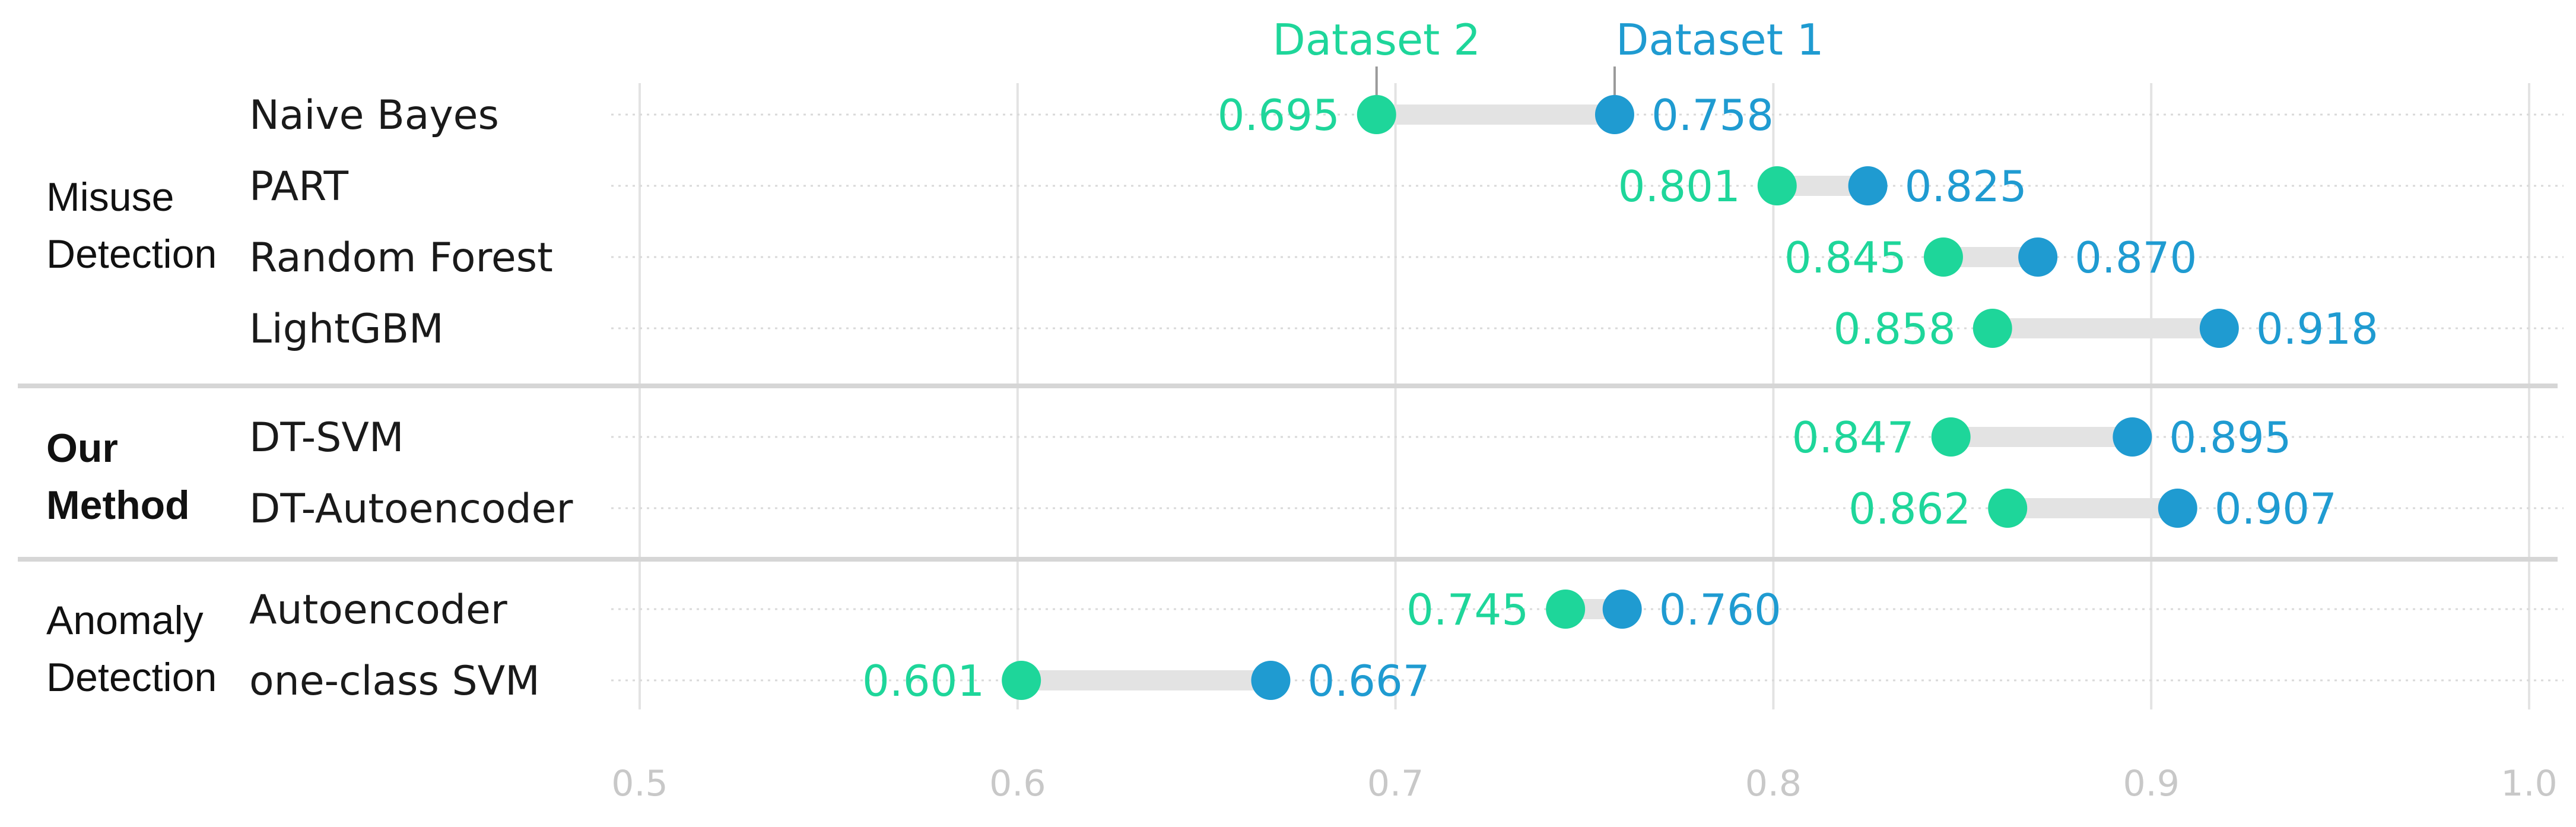  What do you see at coordinates (2529, 784) in the screenshot?
I see `x-tick-label: 1.0` at bounding box center [2529, 784].